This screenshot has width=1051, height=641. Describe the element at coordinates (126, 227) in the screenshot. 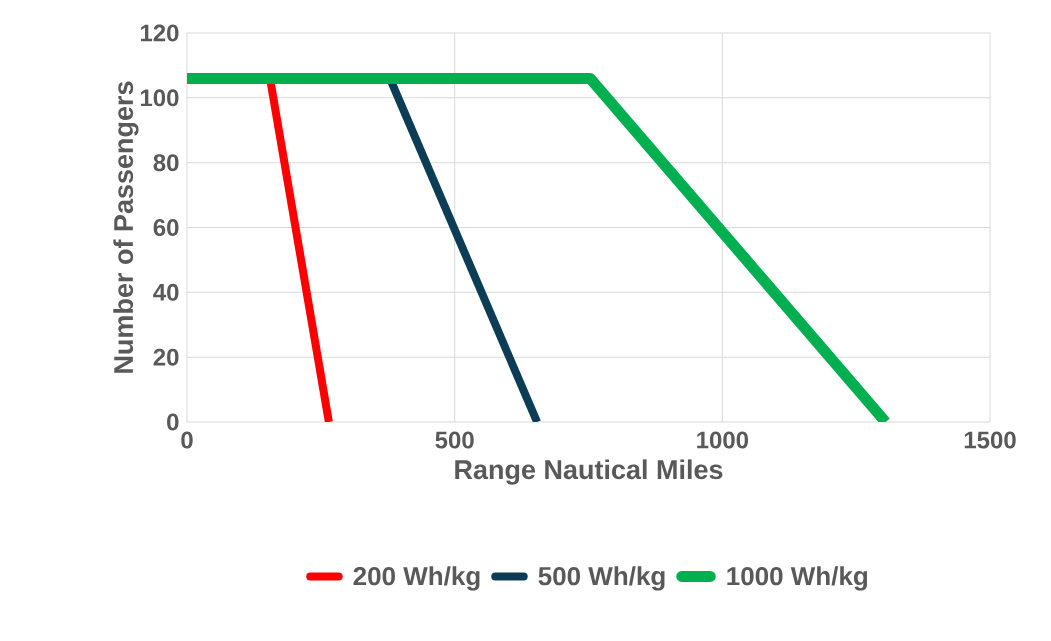

I see `y-axis-title: Number of Passengers` at that location.